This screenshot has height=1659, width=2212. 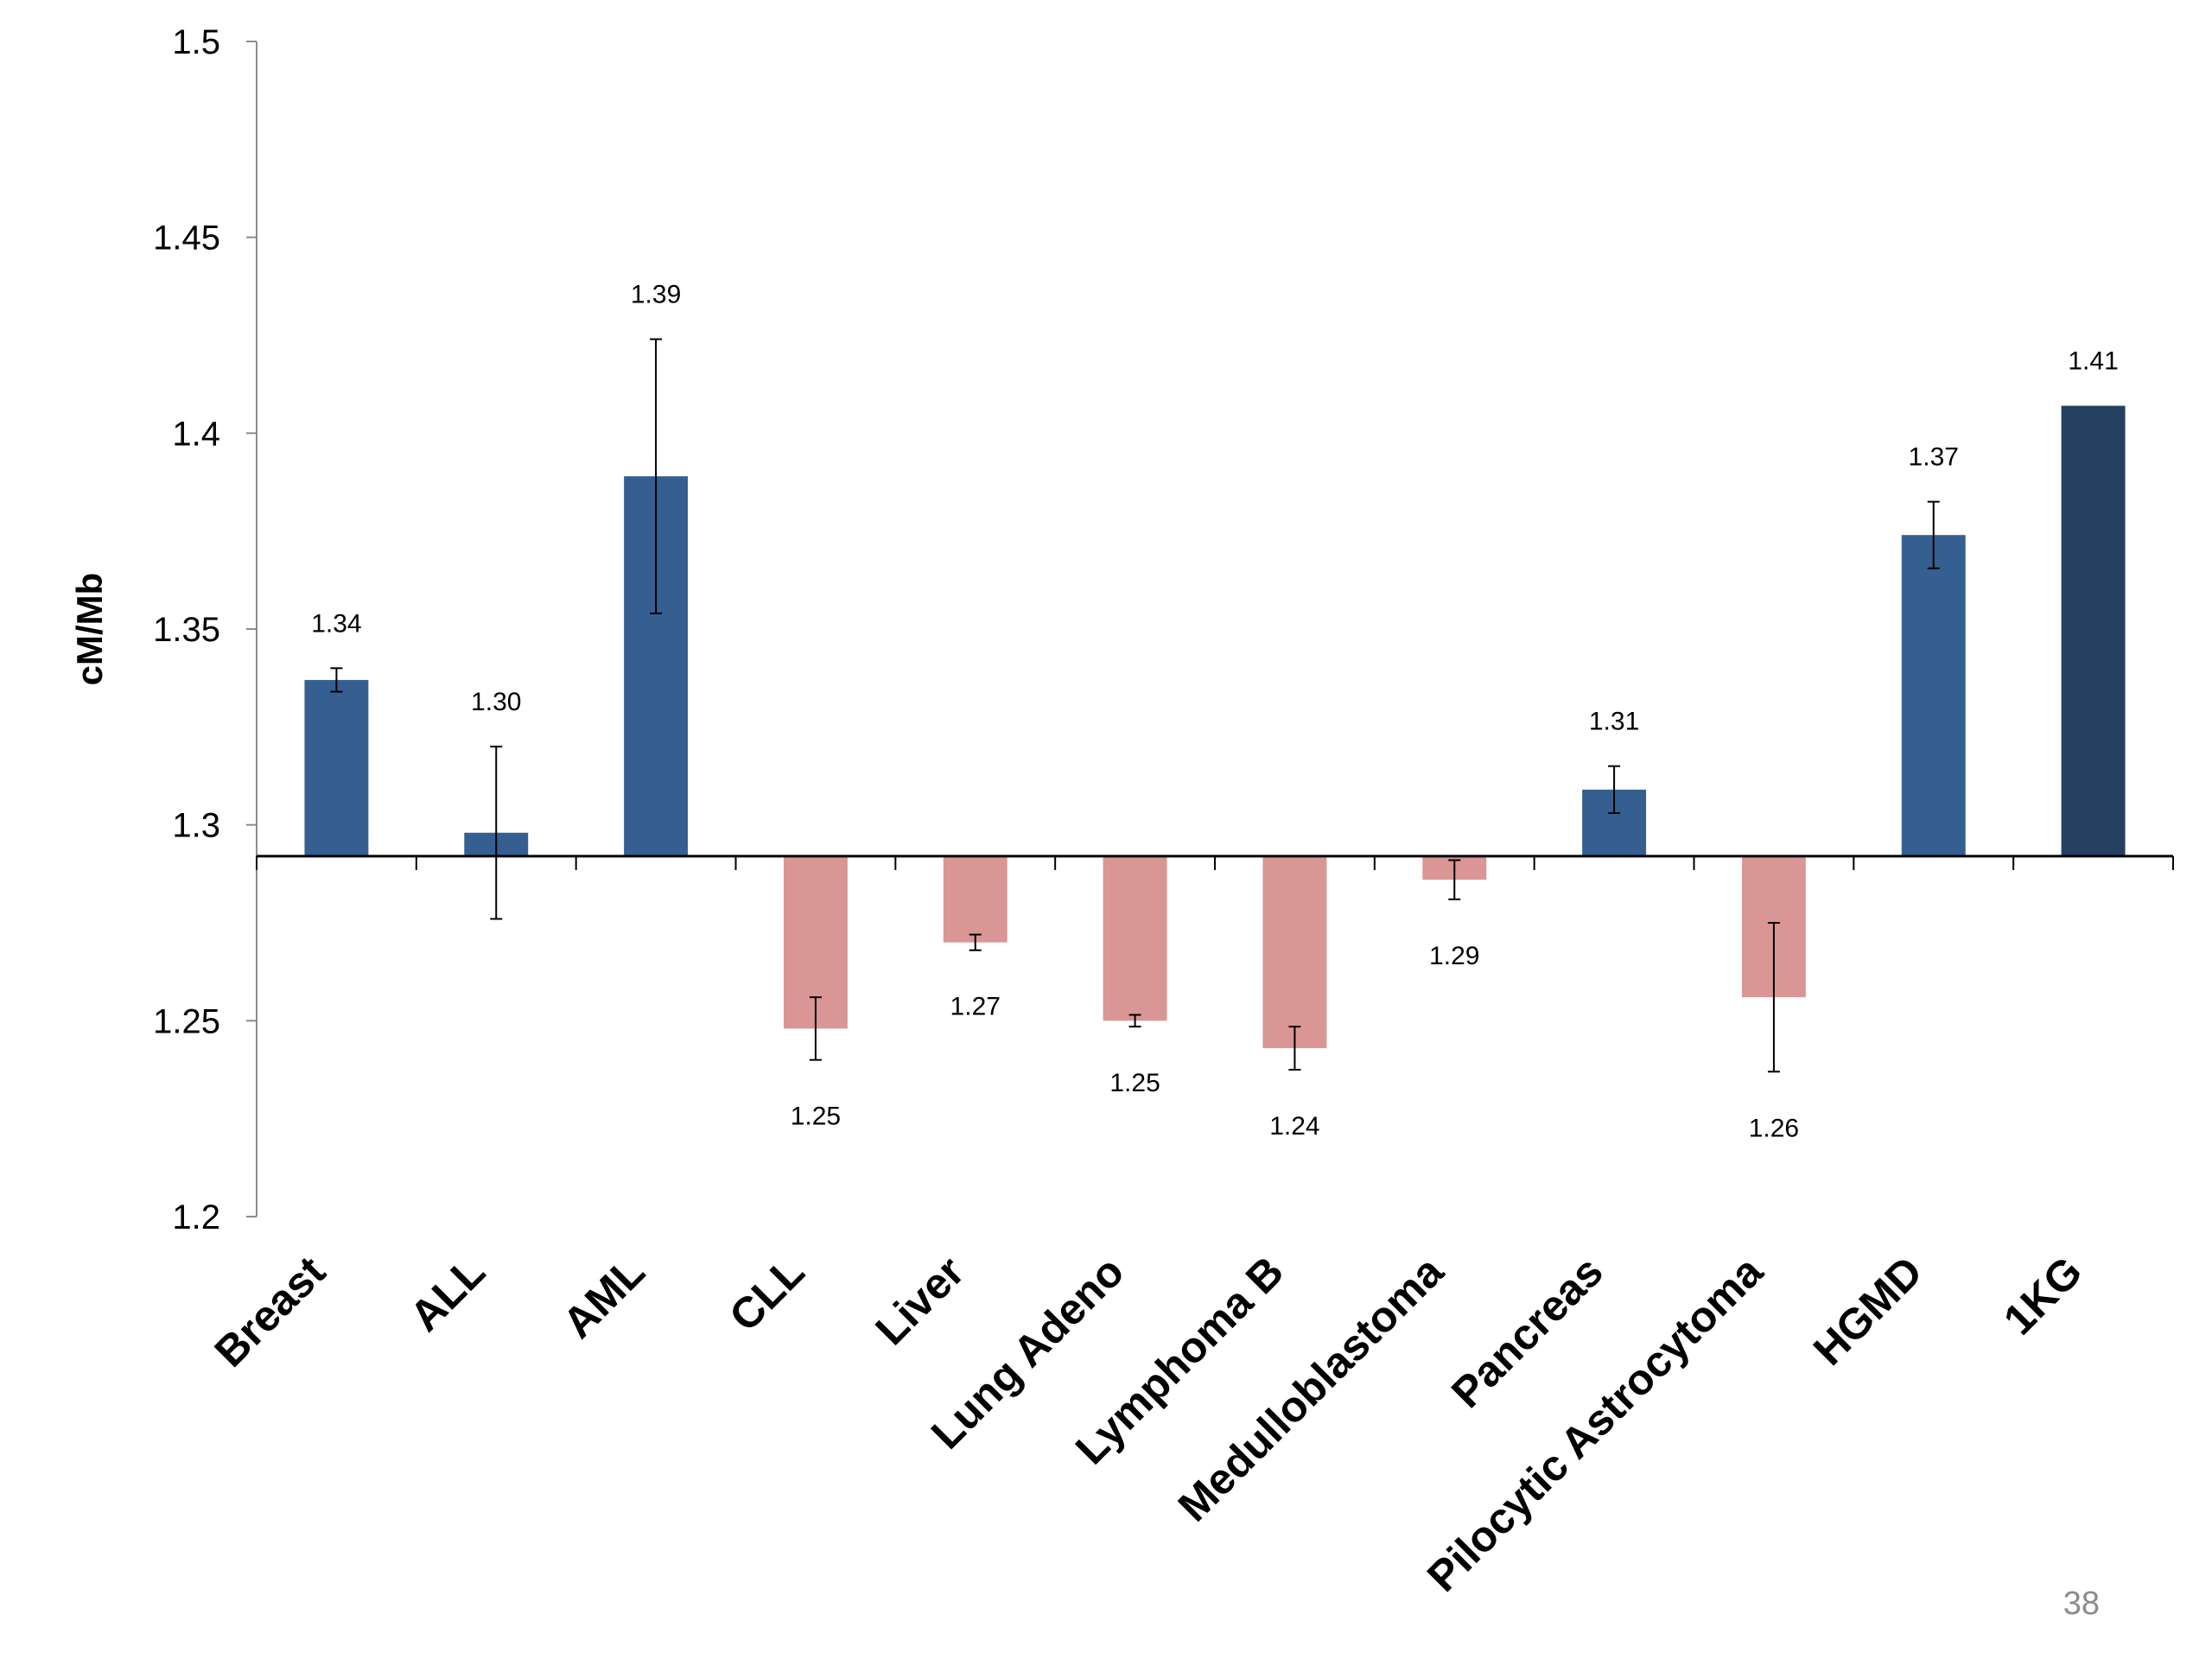 I want to click on x-category-label: HGMD, so click(x=1868, y=1311).